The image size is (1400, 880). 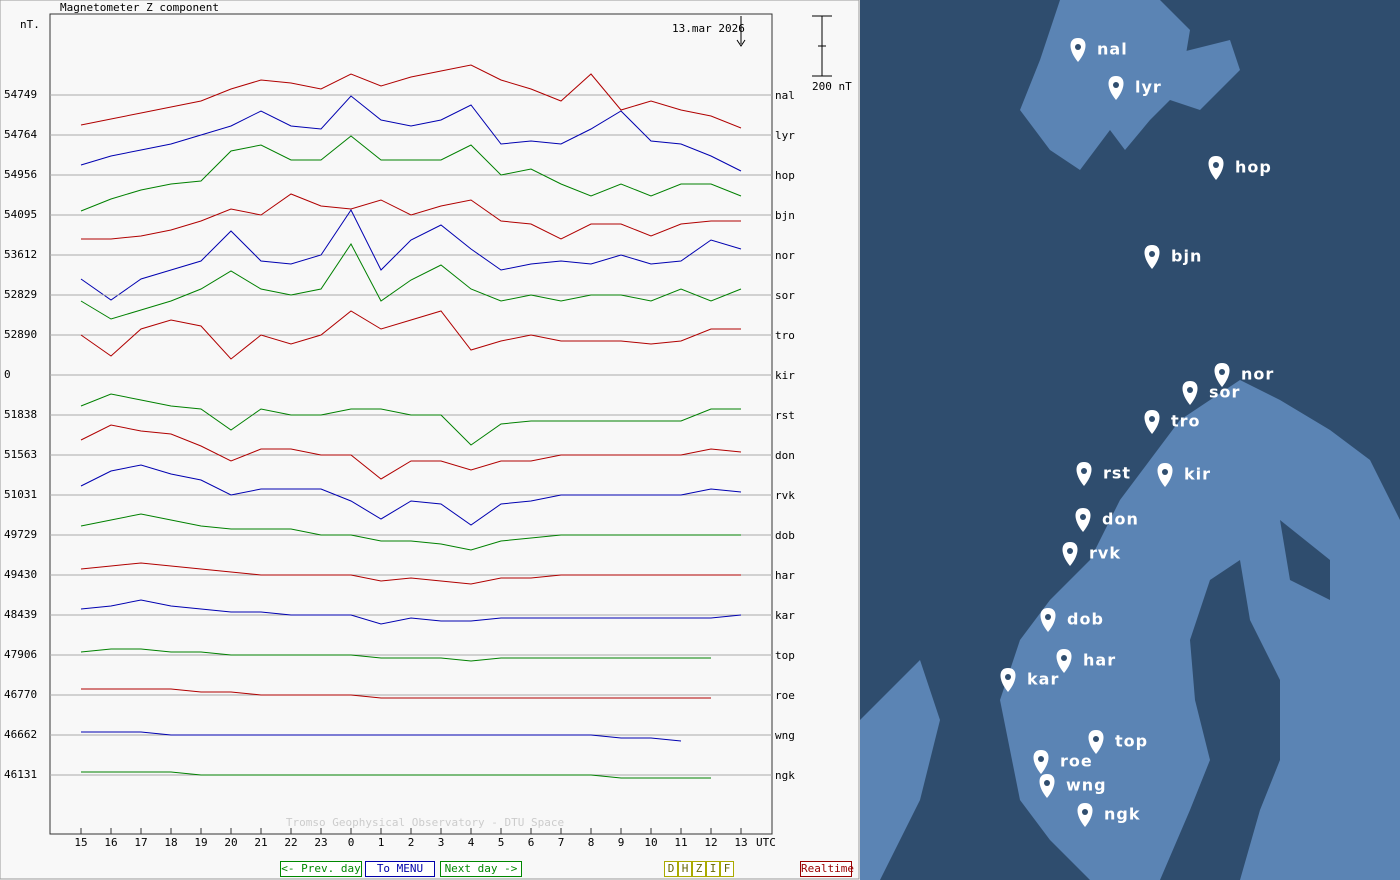 I want to click on station-label: rst, so click(x=785, y=415).